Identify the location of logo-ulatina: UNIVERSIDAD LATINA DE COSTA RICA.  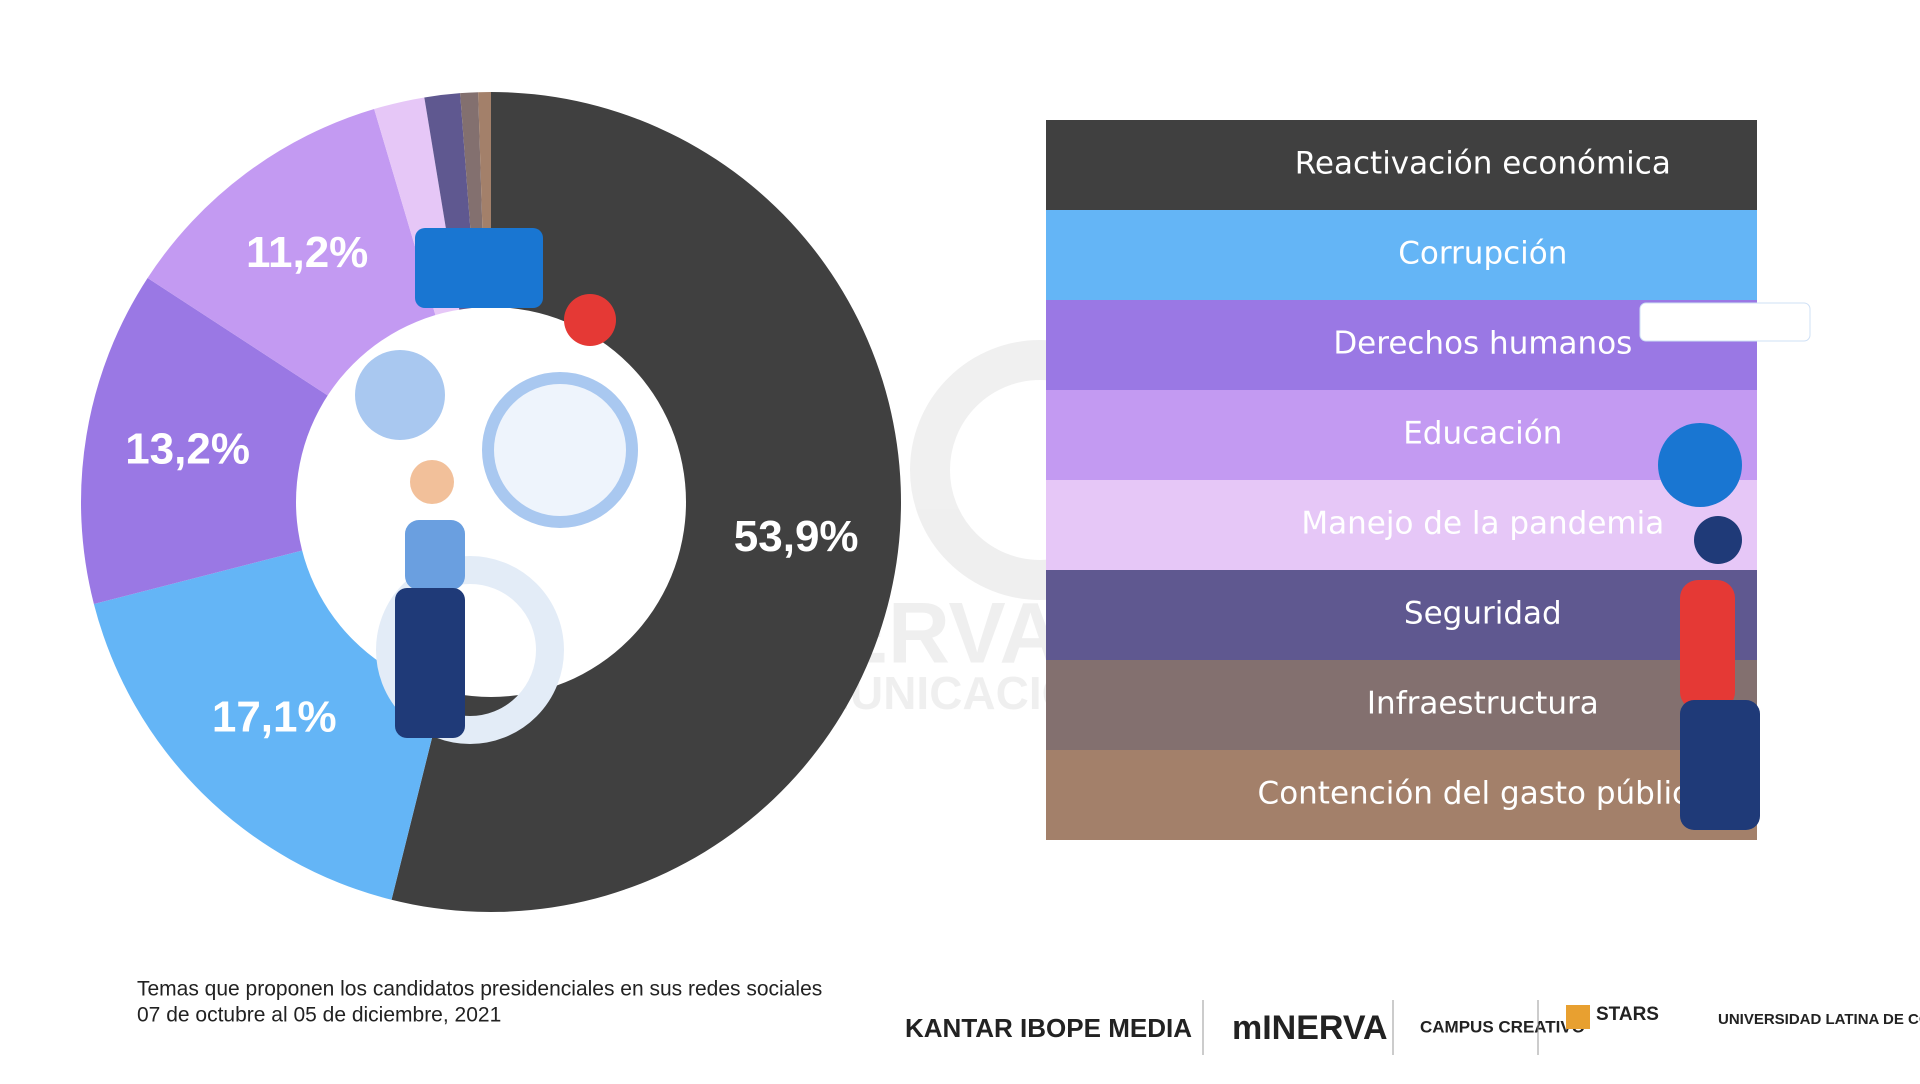
(1819, 1019).